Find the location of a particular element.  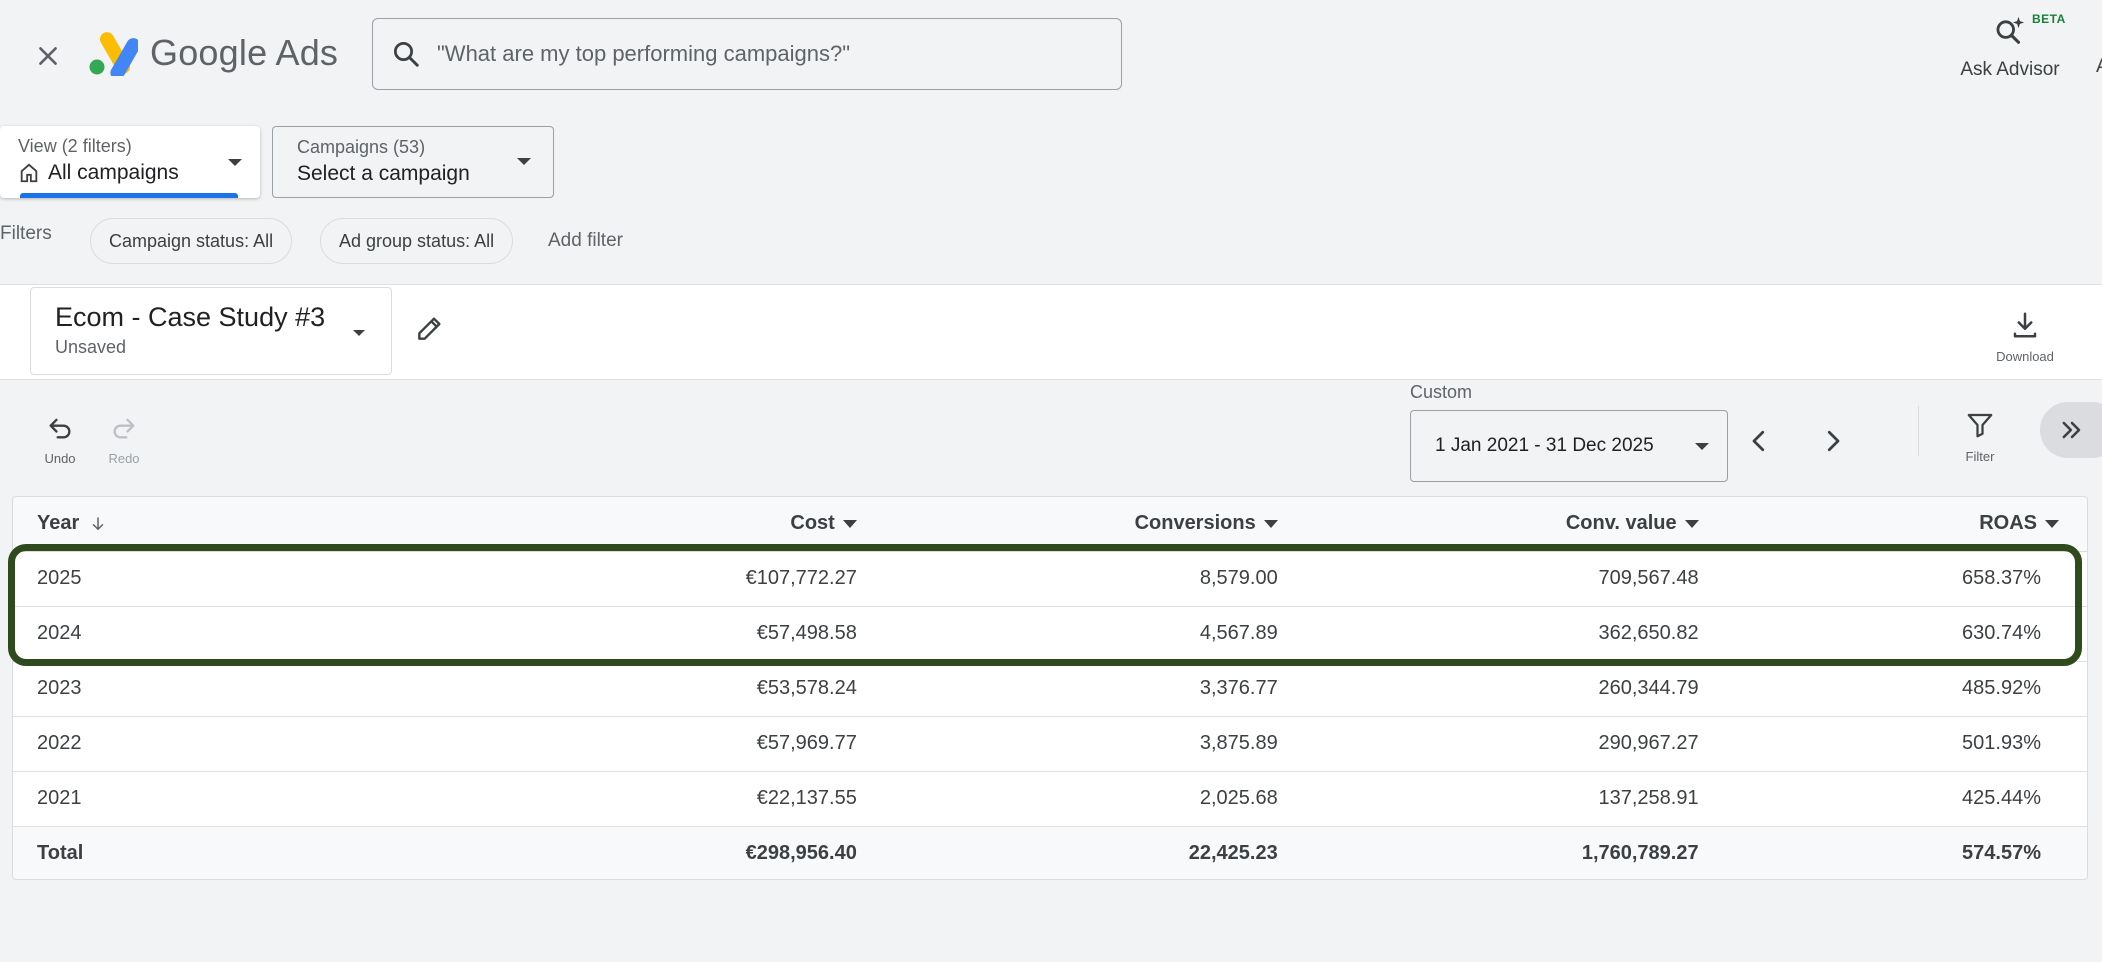

cell-roas: 658.37% is located at coordinates (1892, 579).